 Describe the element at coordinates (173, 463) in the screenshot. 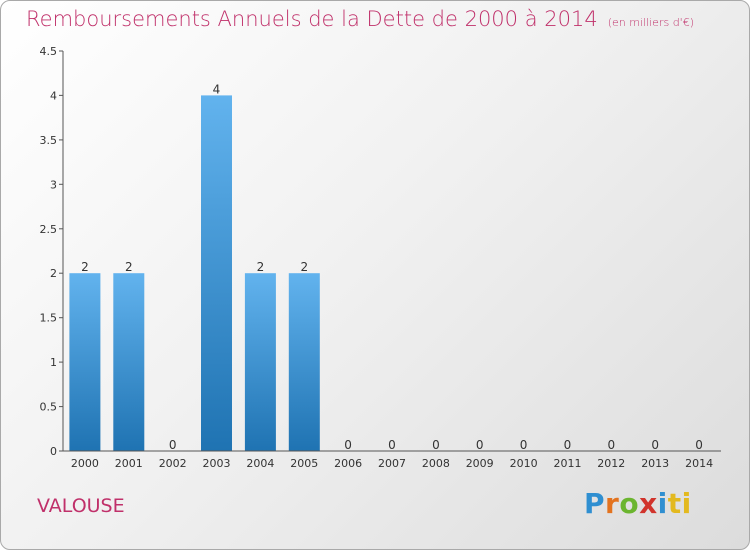

I see `x-tick-2002: 2002` at that location.